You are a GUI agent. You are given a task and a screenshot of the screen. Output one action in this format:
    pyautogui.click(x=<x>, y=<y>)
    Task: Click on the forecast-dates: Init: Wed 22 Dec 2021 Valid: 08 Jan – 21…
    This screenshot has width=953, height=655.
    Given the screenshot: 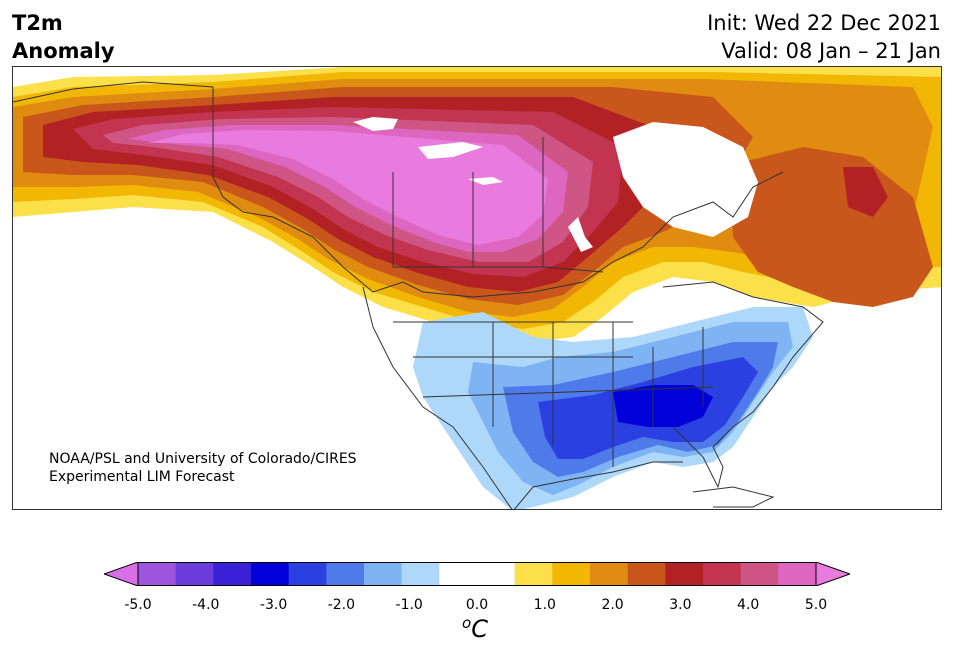 What is the action you would take?
    pyautogui.click(x=824, y=37)
    